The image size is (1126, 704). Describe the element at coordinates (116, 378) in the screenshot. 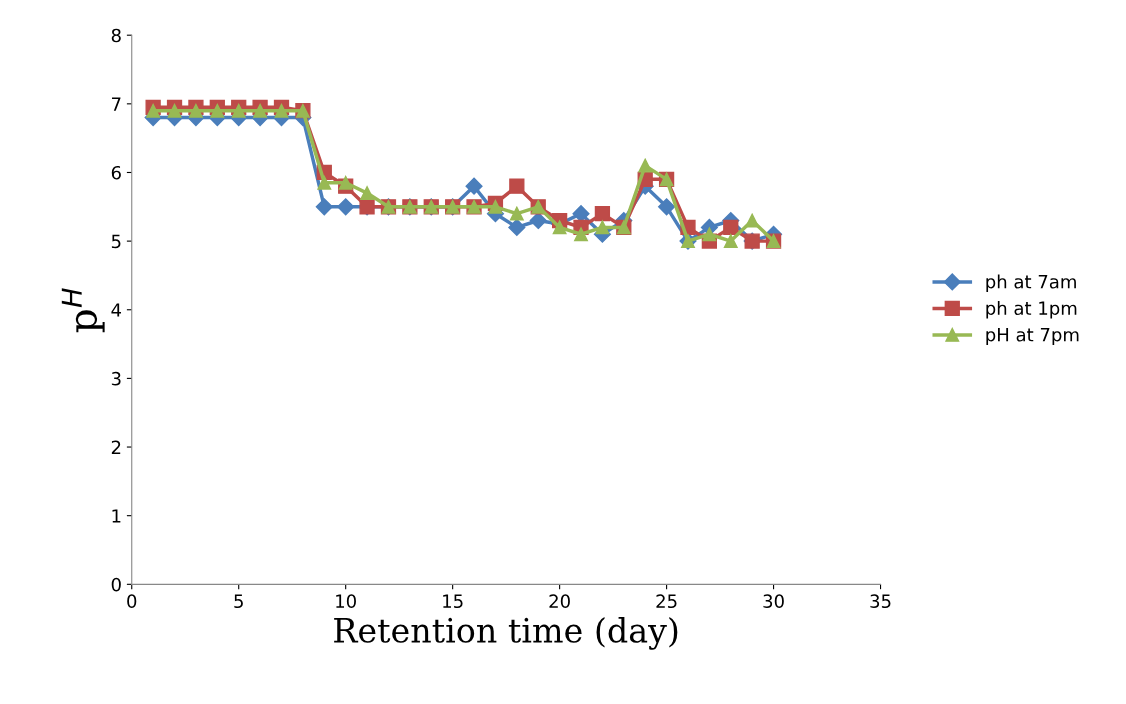

I see `y-tick-label: 3` at that location.